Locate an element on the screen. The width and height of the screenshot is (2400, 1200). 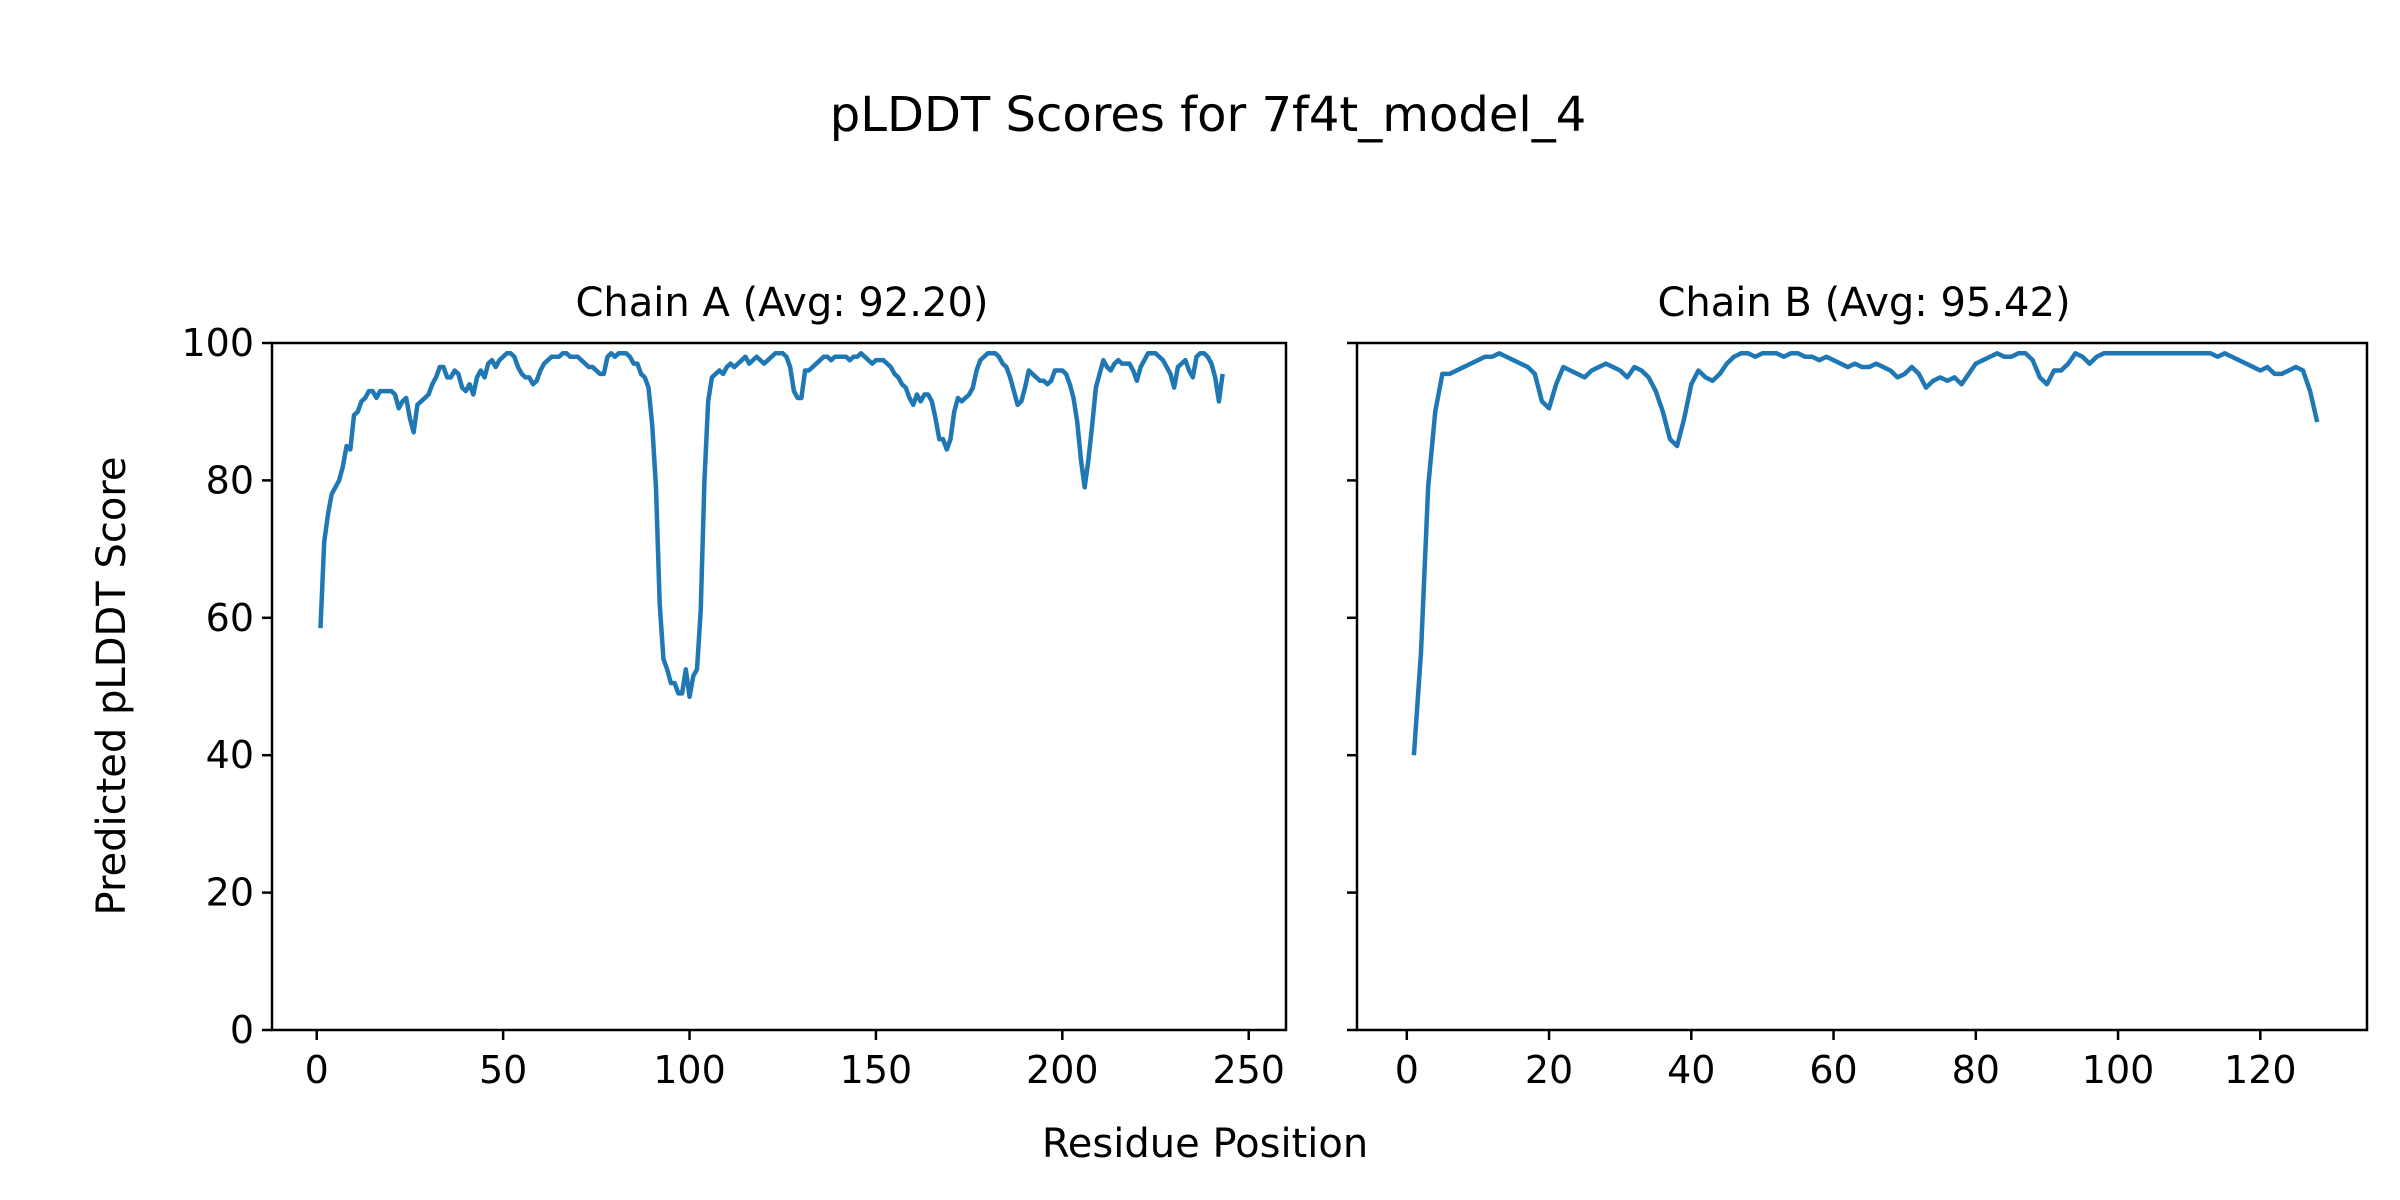
chain-a-y-tick-label: 80 is located at coordinates (230, 480).